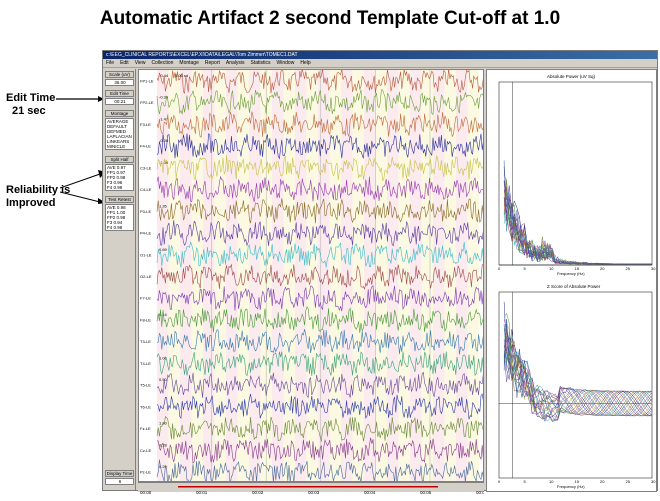 The height and width of the screenshot is (501, 660). What do you see at coordinates (314, 492) in the screenshot?
I see `time-tick-label: 00:03` at bounding box center [314, 492].